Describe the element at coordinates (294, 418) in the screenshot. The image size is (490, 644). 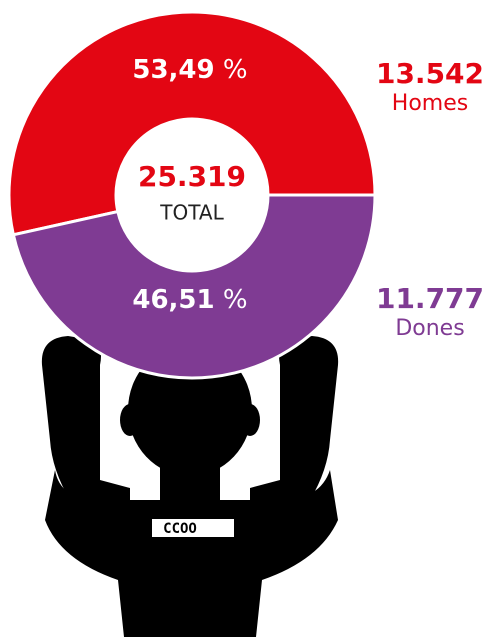
I see `right-arm` at that location.